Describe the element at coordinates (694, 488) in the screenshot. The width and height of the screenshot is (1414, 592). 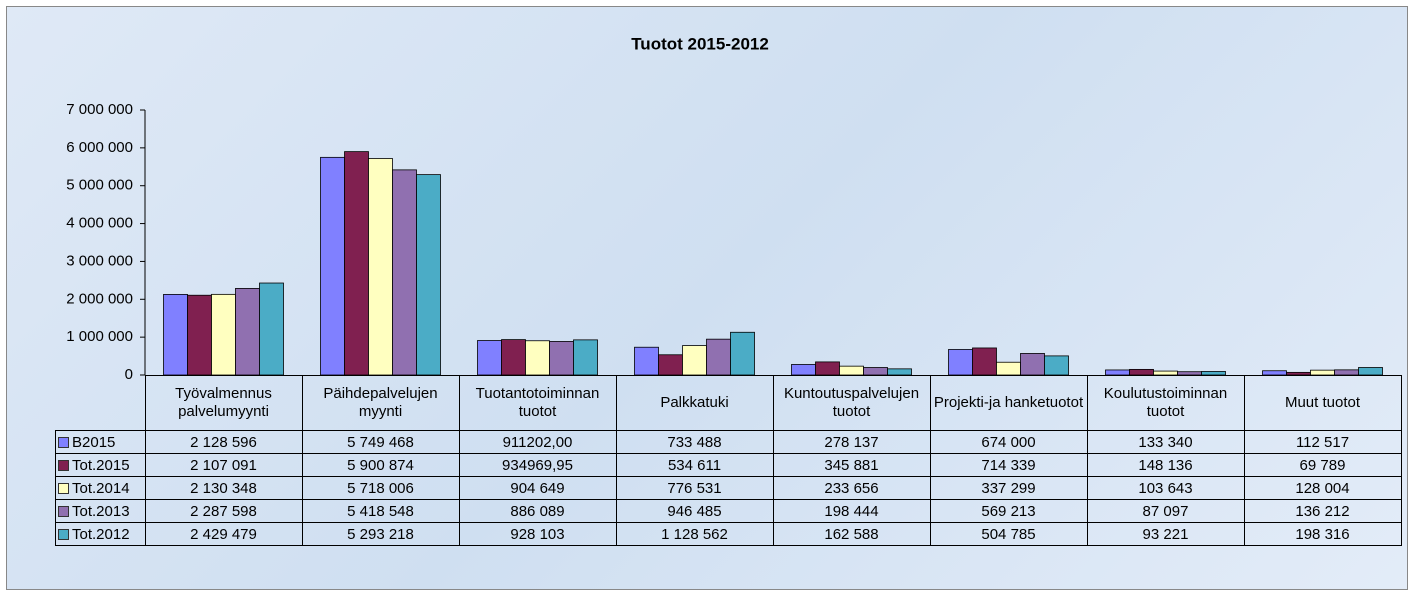
I see `value-cell: 776 531` at that location.